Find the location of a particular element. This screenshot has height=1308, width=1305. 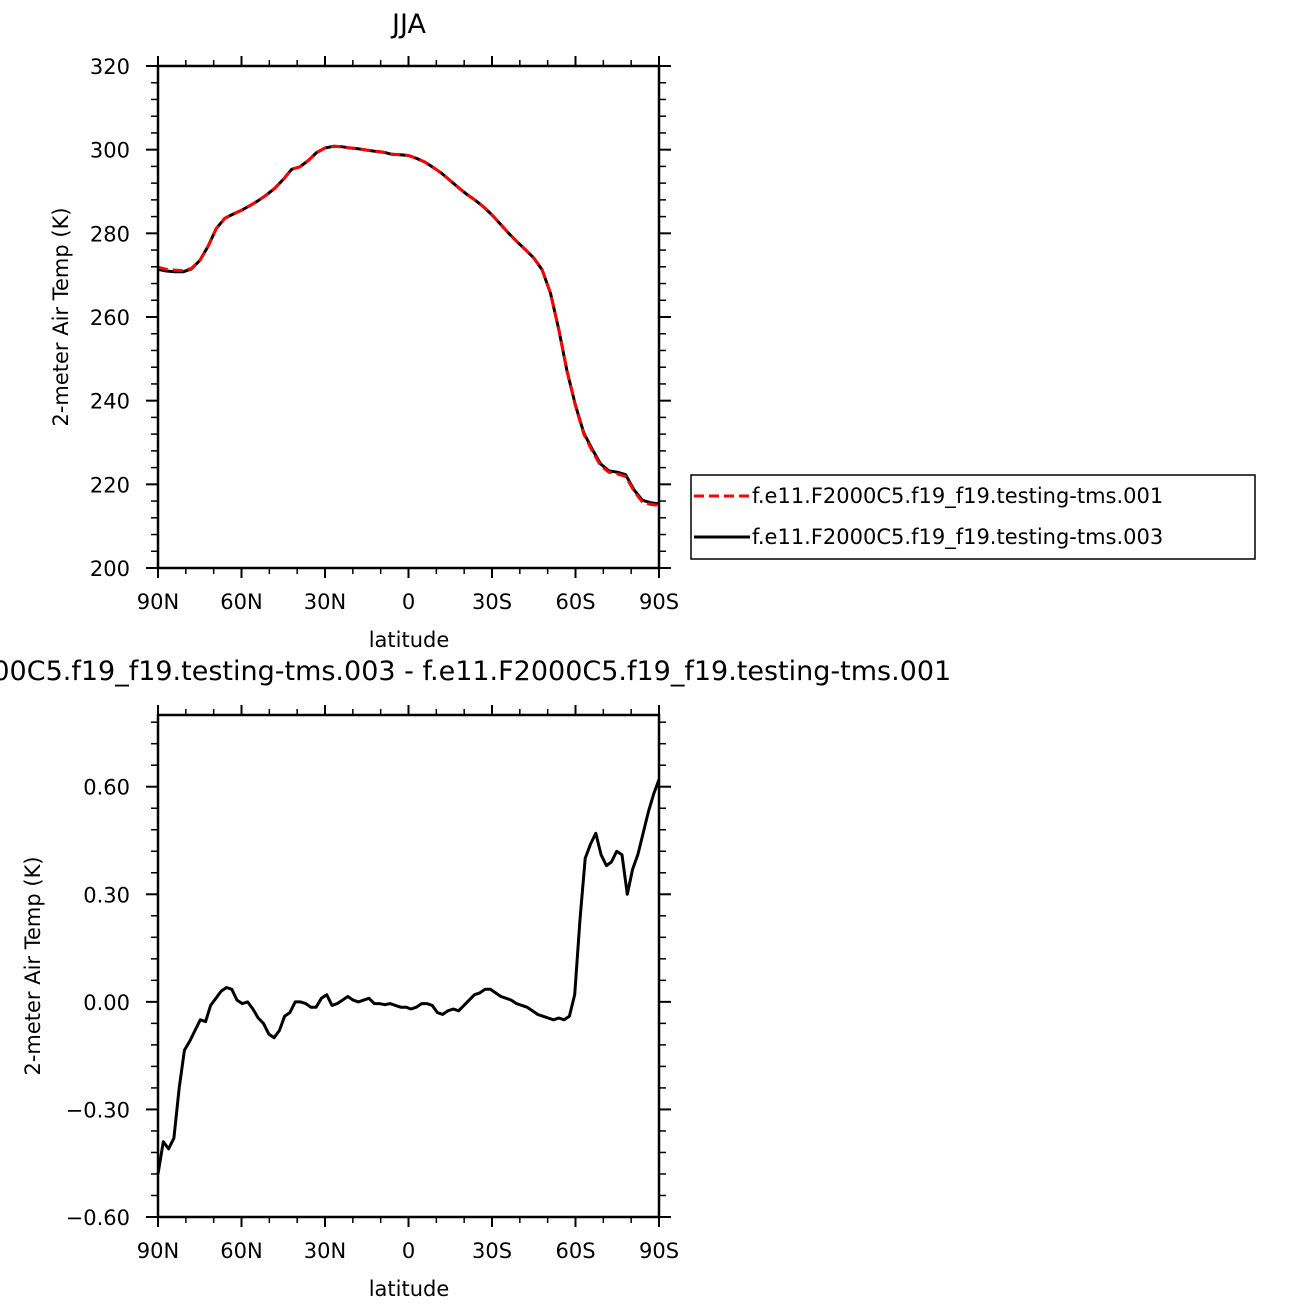

bottom-x-tick-label-0: 90N is located at coordinates (158, 1251).